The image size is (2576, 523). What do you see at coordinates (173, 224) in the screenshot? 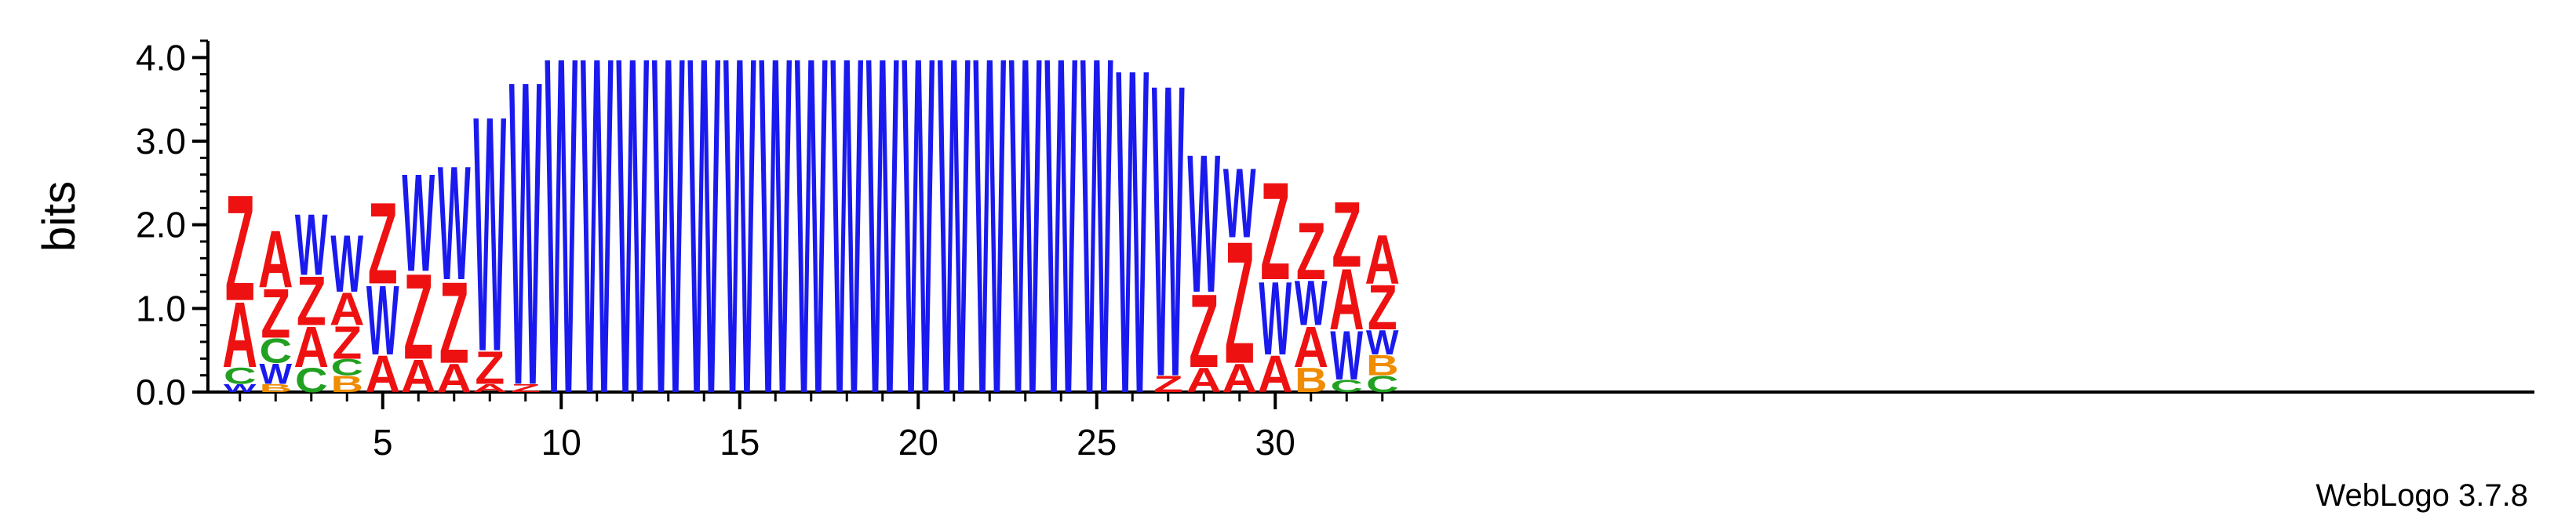
I see `y-axis: 0.0 1.0 2.0 3.0 4.0` at bounding box center [173, 224].